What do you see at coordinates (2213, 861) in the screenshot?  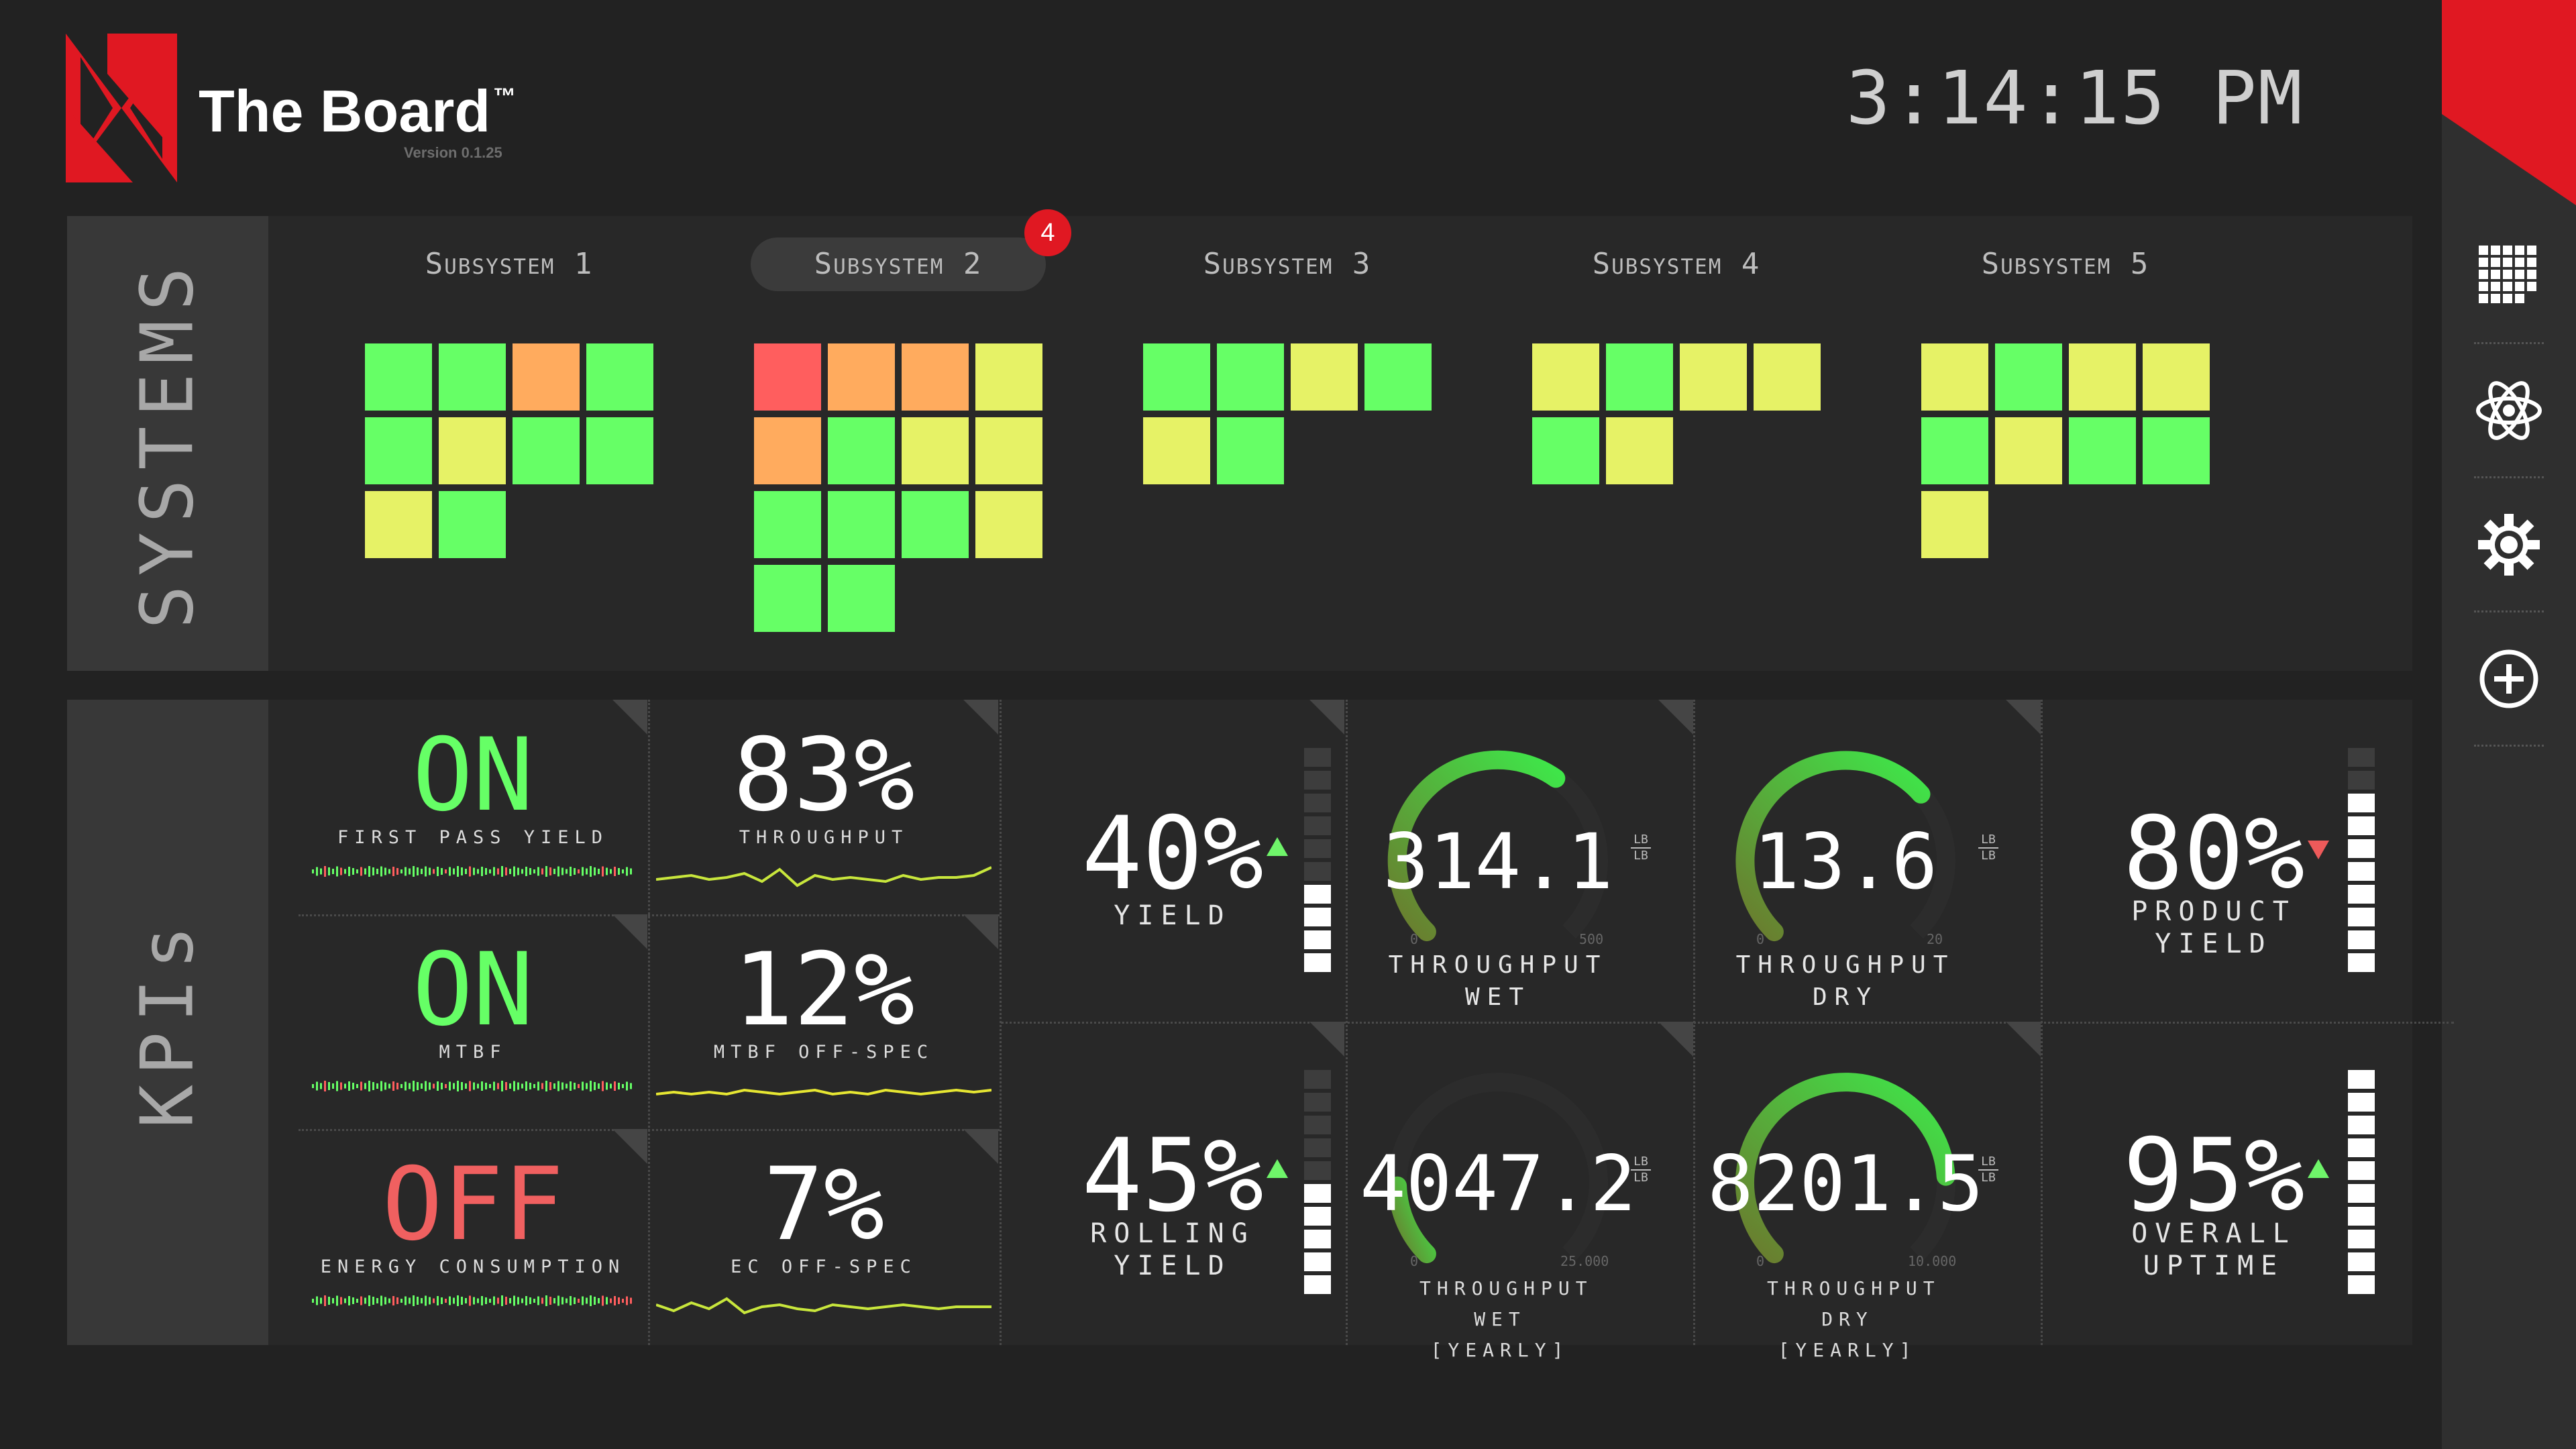 I see `kpi-yield-card: 80% PRODUCT YIELD` at bounding box center [2213, 861].